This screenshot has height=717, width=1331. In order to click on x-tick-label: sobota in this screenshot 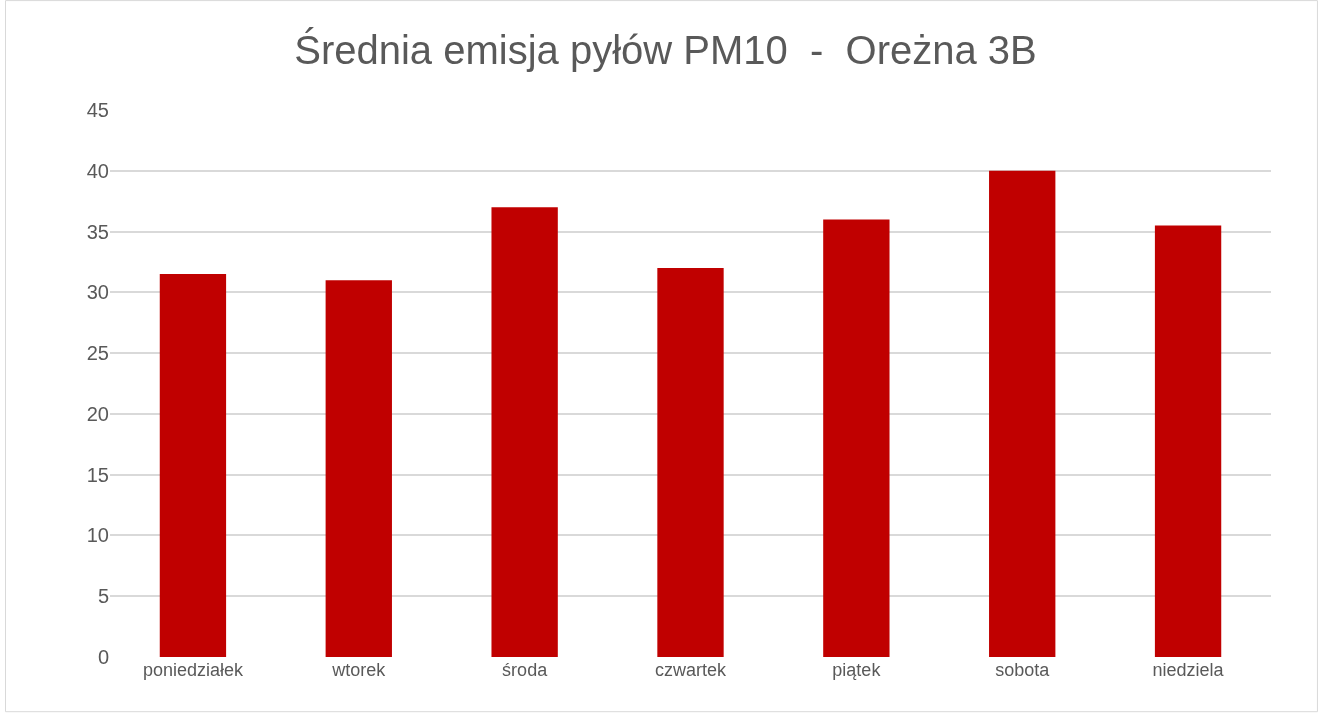, I will do `click(1023, 670)`.